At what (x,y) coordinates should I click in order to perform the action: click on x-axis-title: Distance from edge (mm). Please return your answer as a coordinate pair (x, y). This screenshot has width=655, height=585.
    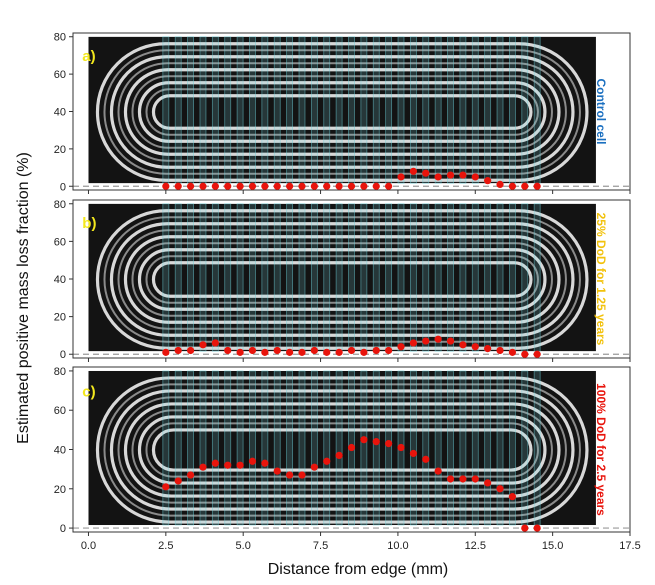
    Looking at the image, I should click on (358, 569).